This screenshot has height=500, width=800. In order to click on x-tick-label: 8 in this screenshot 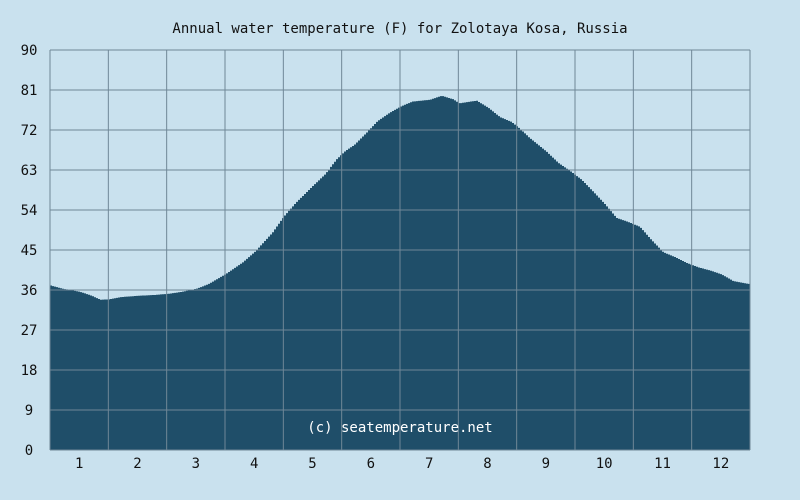, I will do `click(487, 464)`.